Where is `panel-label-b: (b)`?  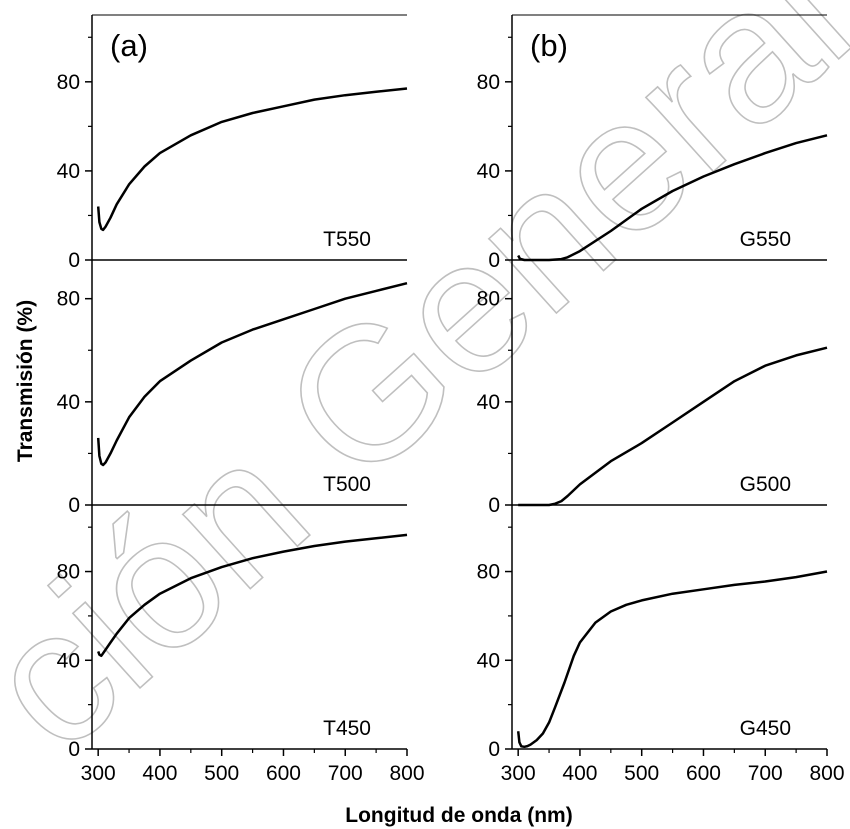
panel-label-b: (b) is located at coordinates (549, 45).